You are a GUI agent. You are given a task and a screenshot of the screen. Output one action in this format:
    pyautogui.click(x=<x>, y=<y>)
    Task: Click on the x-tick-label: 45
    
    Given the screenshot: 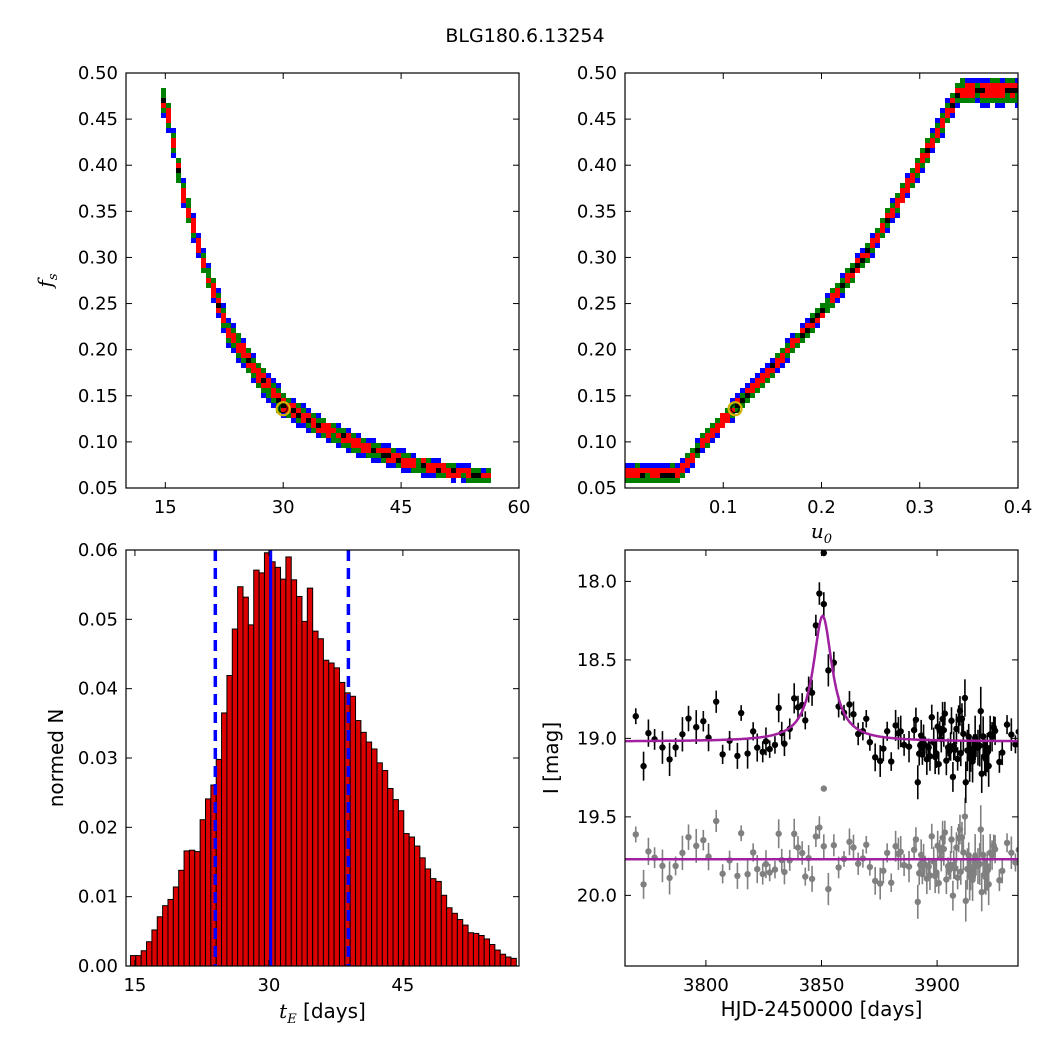 What is the action you would take?
    pyautogui.click(x=402, y=985)
    